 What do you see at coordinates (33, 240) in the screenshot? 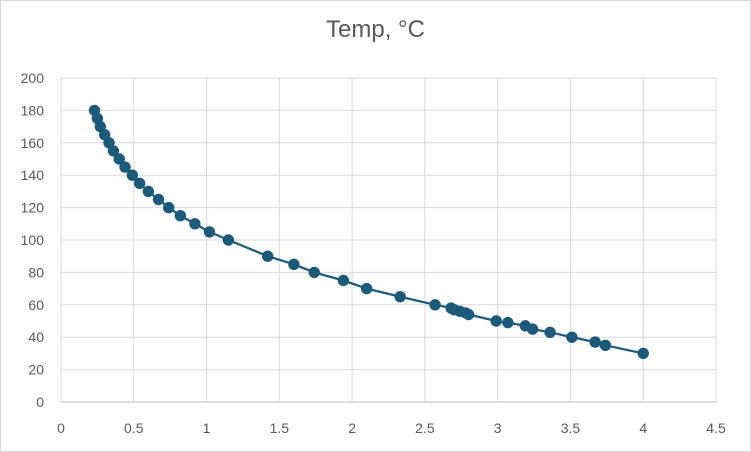
I see `y-tick-label: 100` at bounding box center [33, 240].